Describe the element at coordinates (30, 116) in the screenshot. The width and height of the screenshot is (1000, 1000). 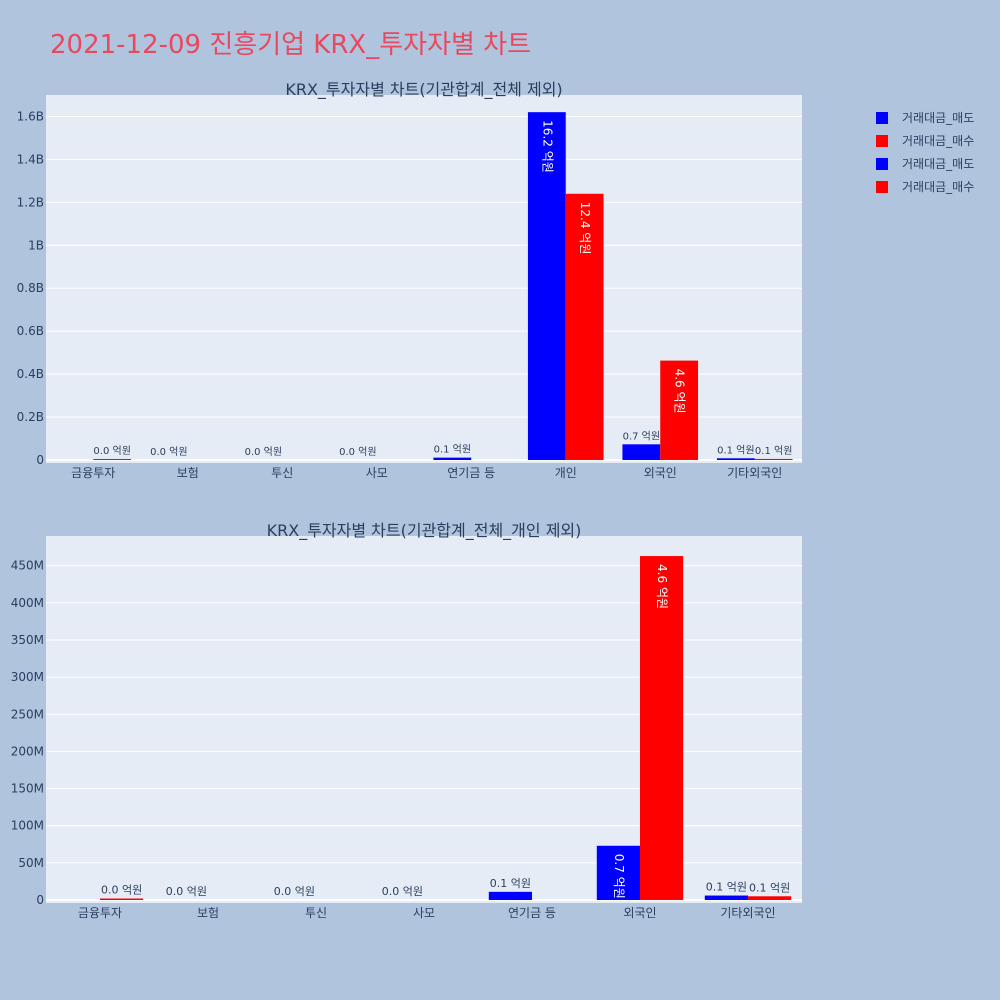
I see `y-tick-label: 1.6B` at that location.